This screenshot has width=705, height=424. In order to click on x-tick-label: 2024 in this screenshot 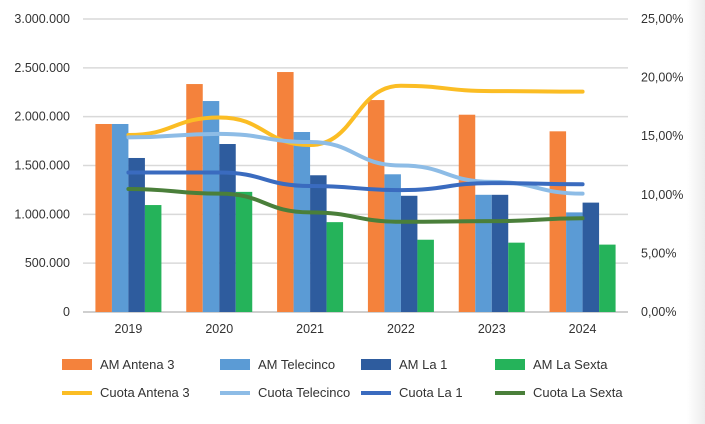, I will do `click(583, 329)`.